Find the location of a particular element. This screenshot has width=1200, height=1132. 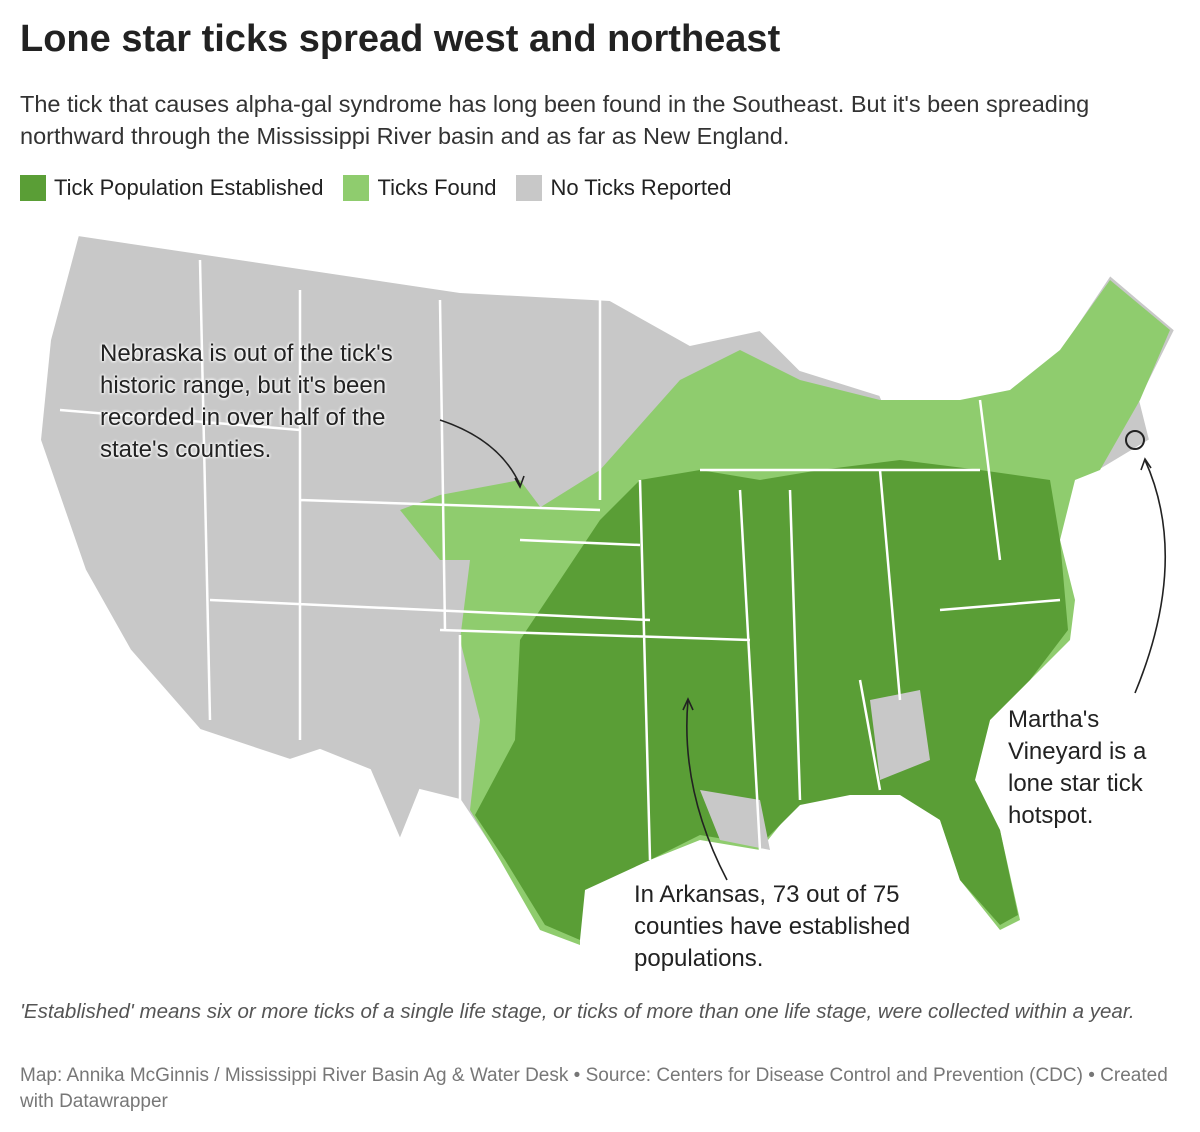

legend-item: No Ticks Reported is located at coordinates (623, 188).